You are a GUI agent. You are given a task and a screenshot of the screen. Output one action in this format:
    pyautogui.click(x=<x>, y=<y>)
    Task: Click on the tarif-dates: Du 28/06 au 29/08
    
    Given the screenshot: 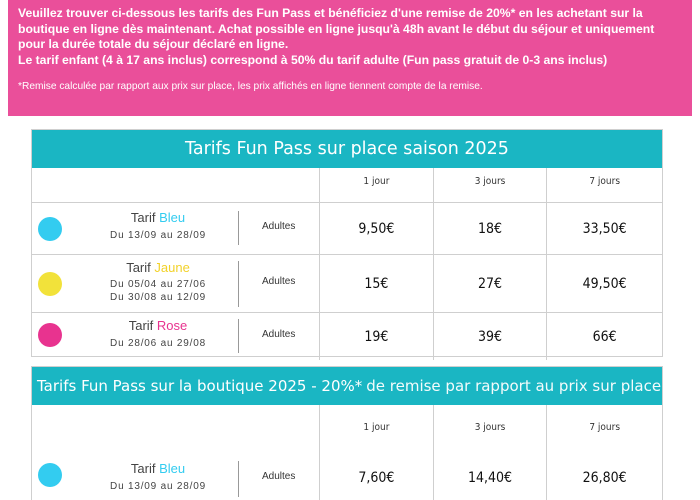 What is the action you would take?
    pyautogui.click(x=158, y=343)
    